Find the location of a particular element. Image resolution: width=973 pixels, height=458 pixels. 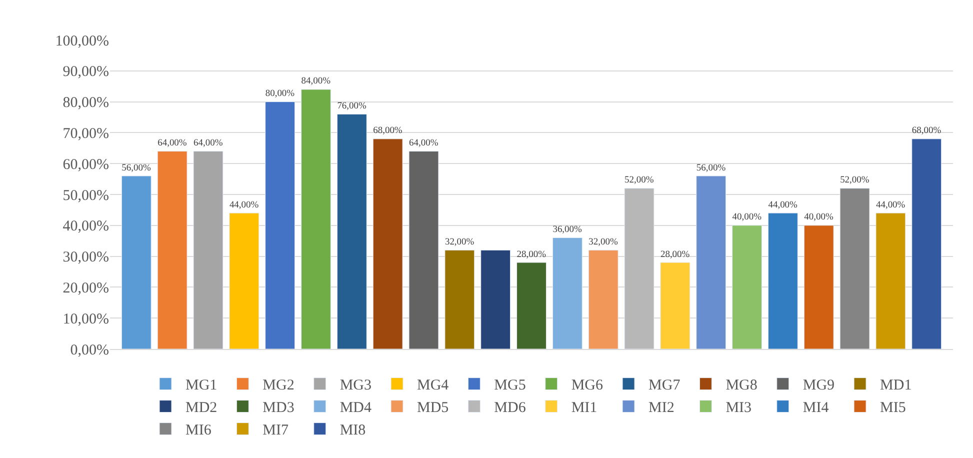

legend-label: MG8 is located at coordinates (742, 386).